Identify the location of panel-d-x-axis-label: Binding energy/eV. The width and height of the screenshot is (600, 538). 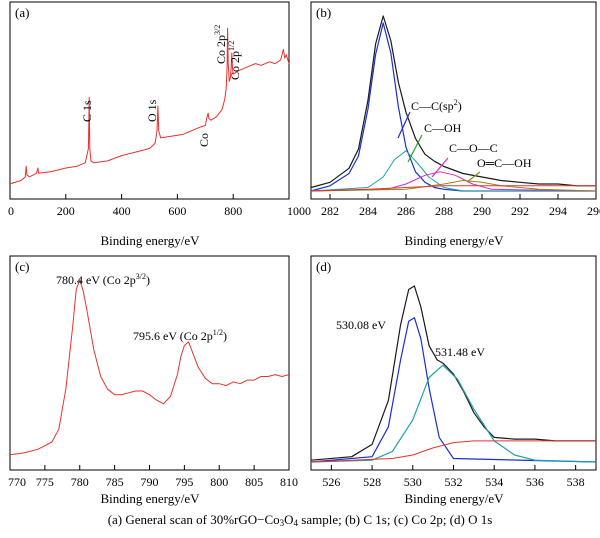
(454, 498).